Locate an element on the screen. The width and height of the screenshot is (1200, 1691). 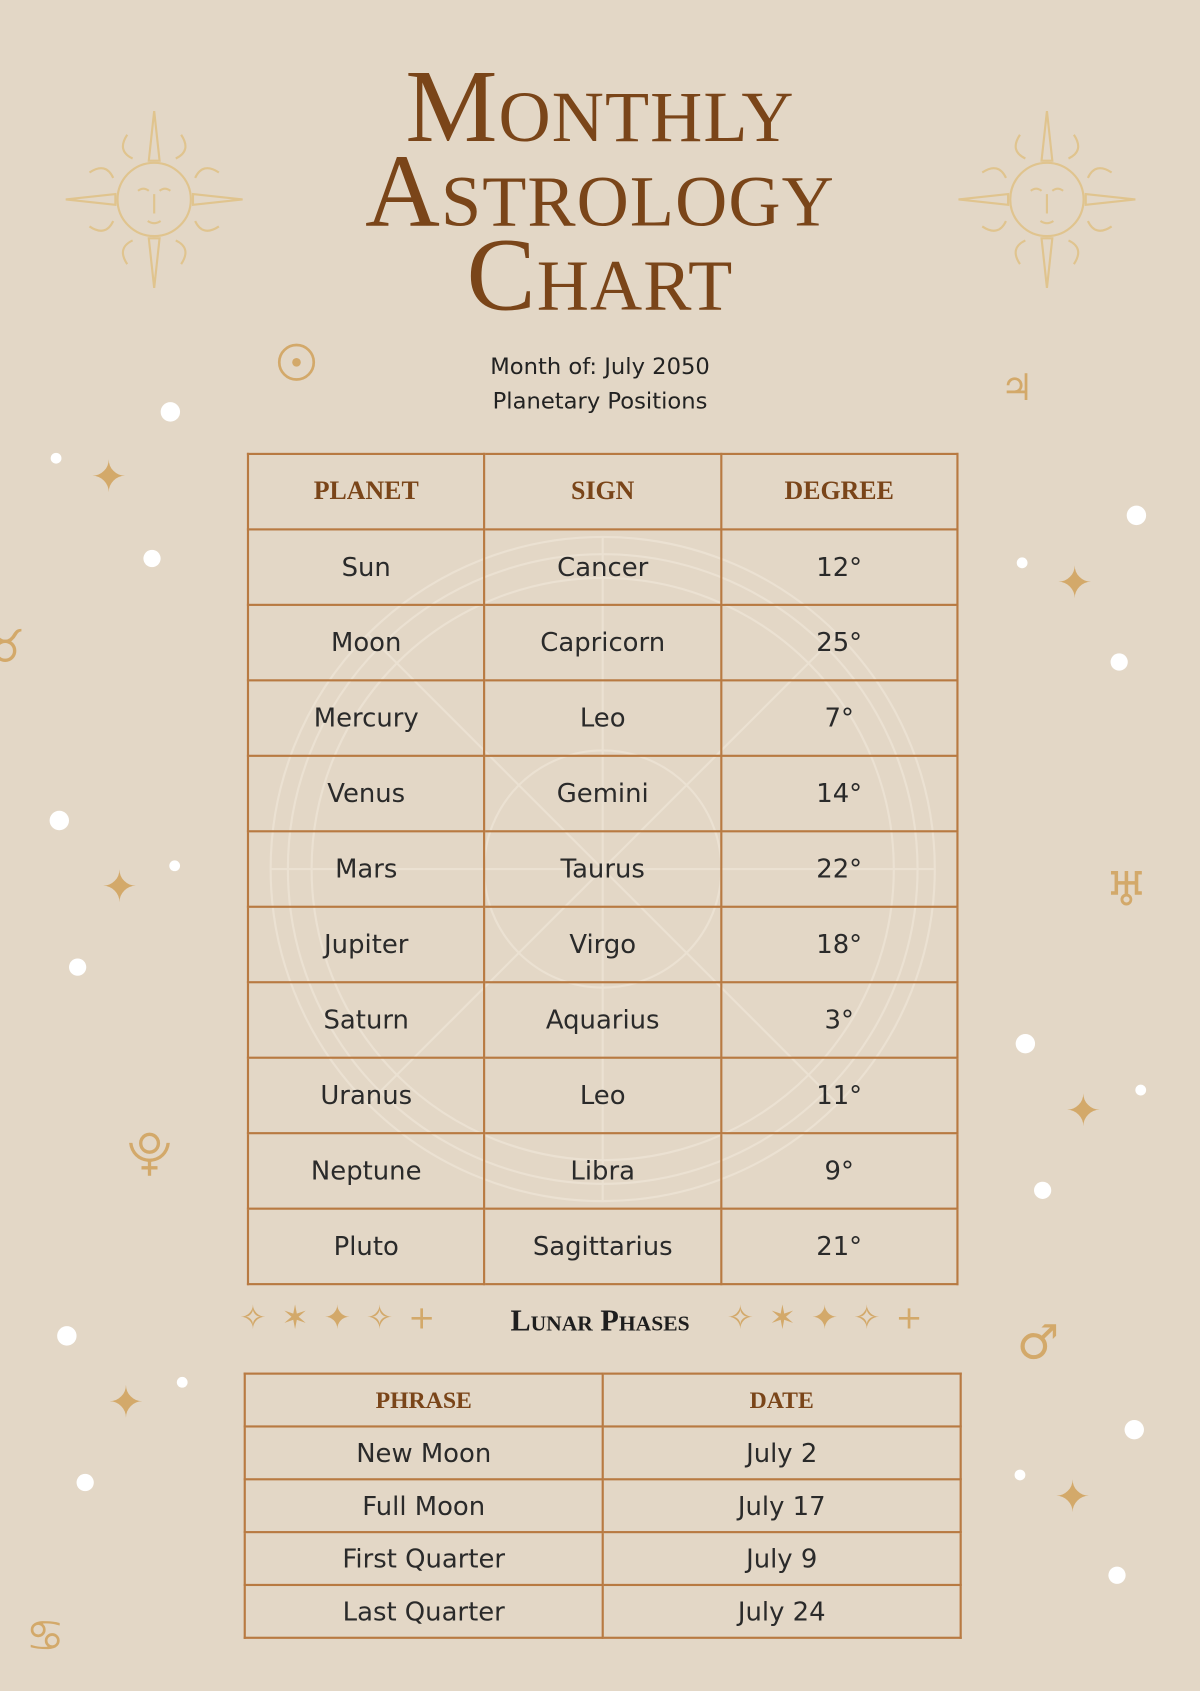
table-cell: Taurus is located at coordinates (603, 869).